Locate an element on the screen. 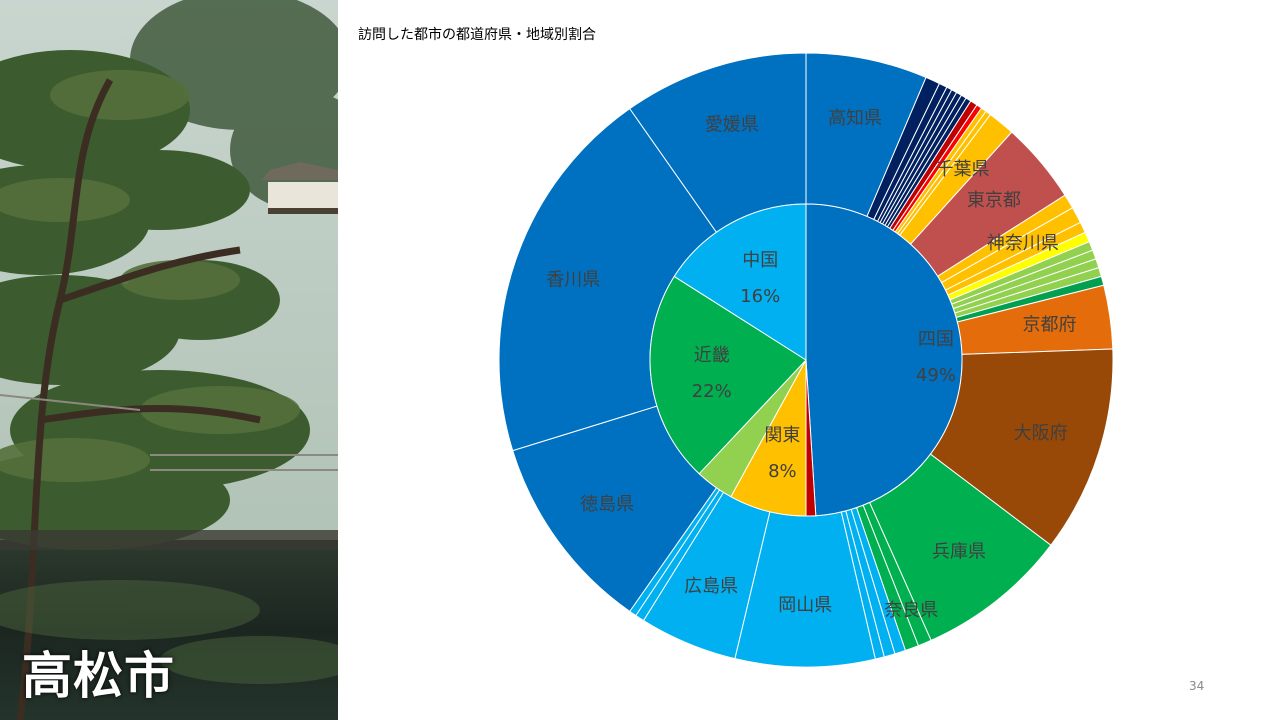 This screenshot has height=720, width=1280. outer-label: 千葉県 is located at coordinates (962, 169).